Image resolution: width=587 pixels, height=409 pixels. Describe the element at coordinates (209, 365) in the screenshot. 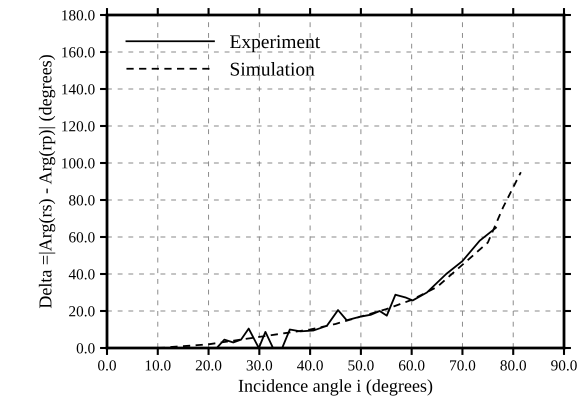

I see `x-tick-label: 20.0` at that location.